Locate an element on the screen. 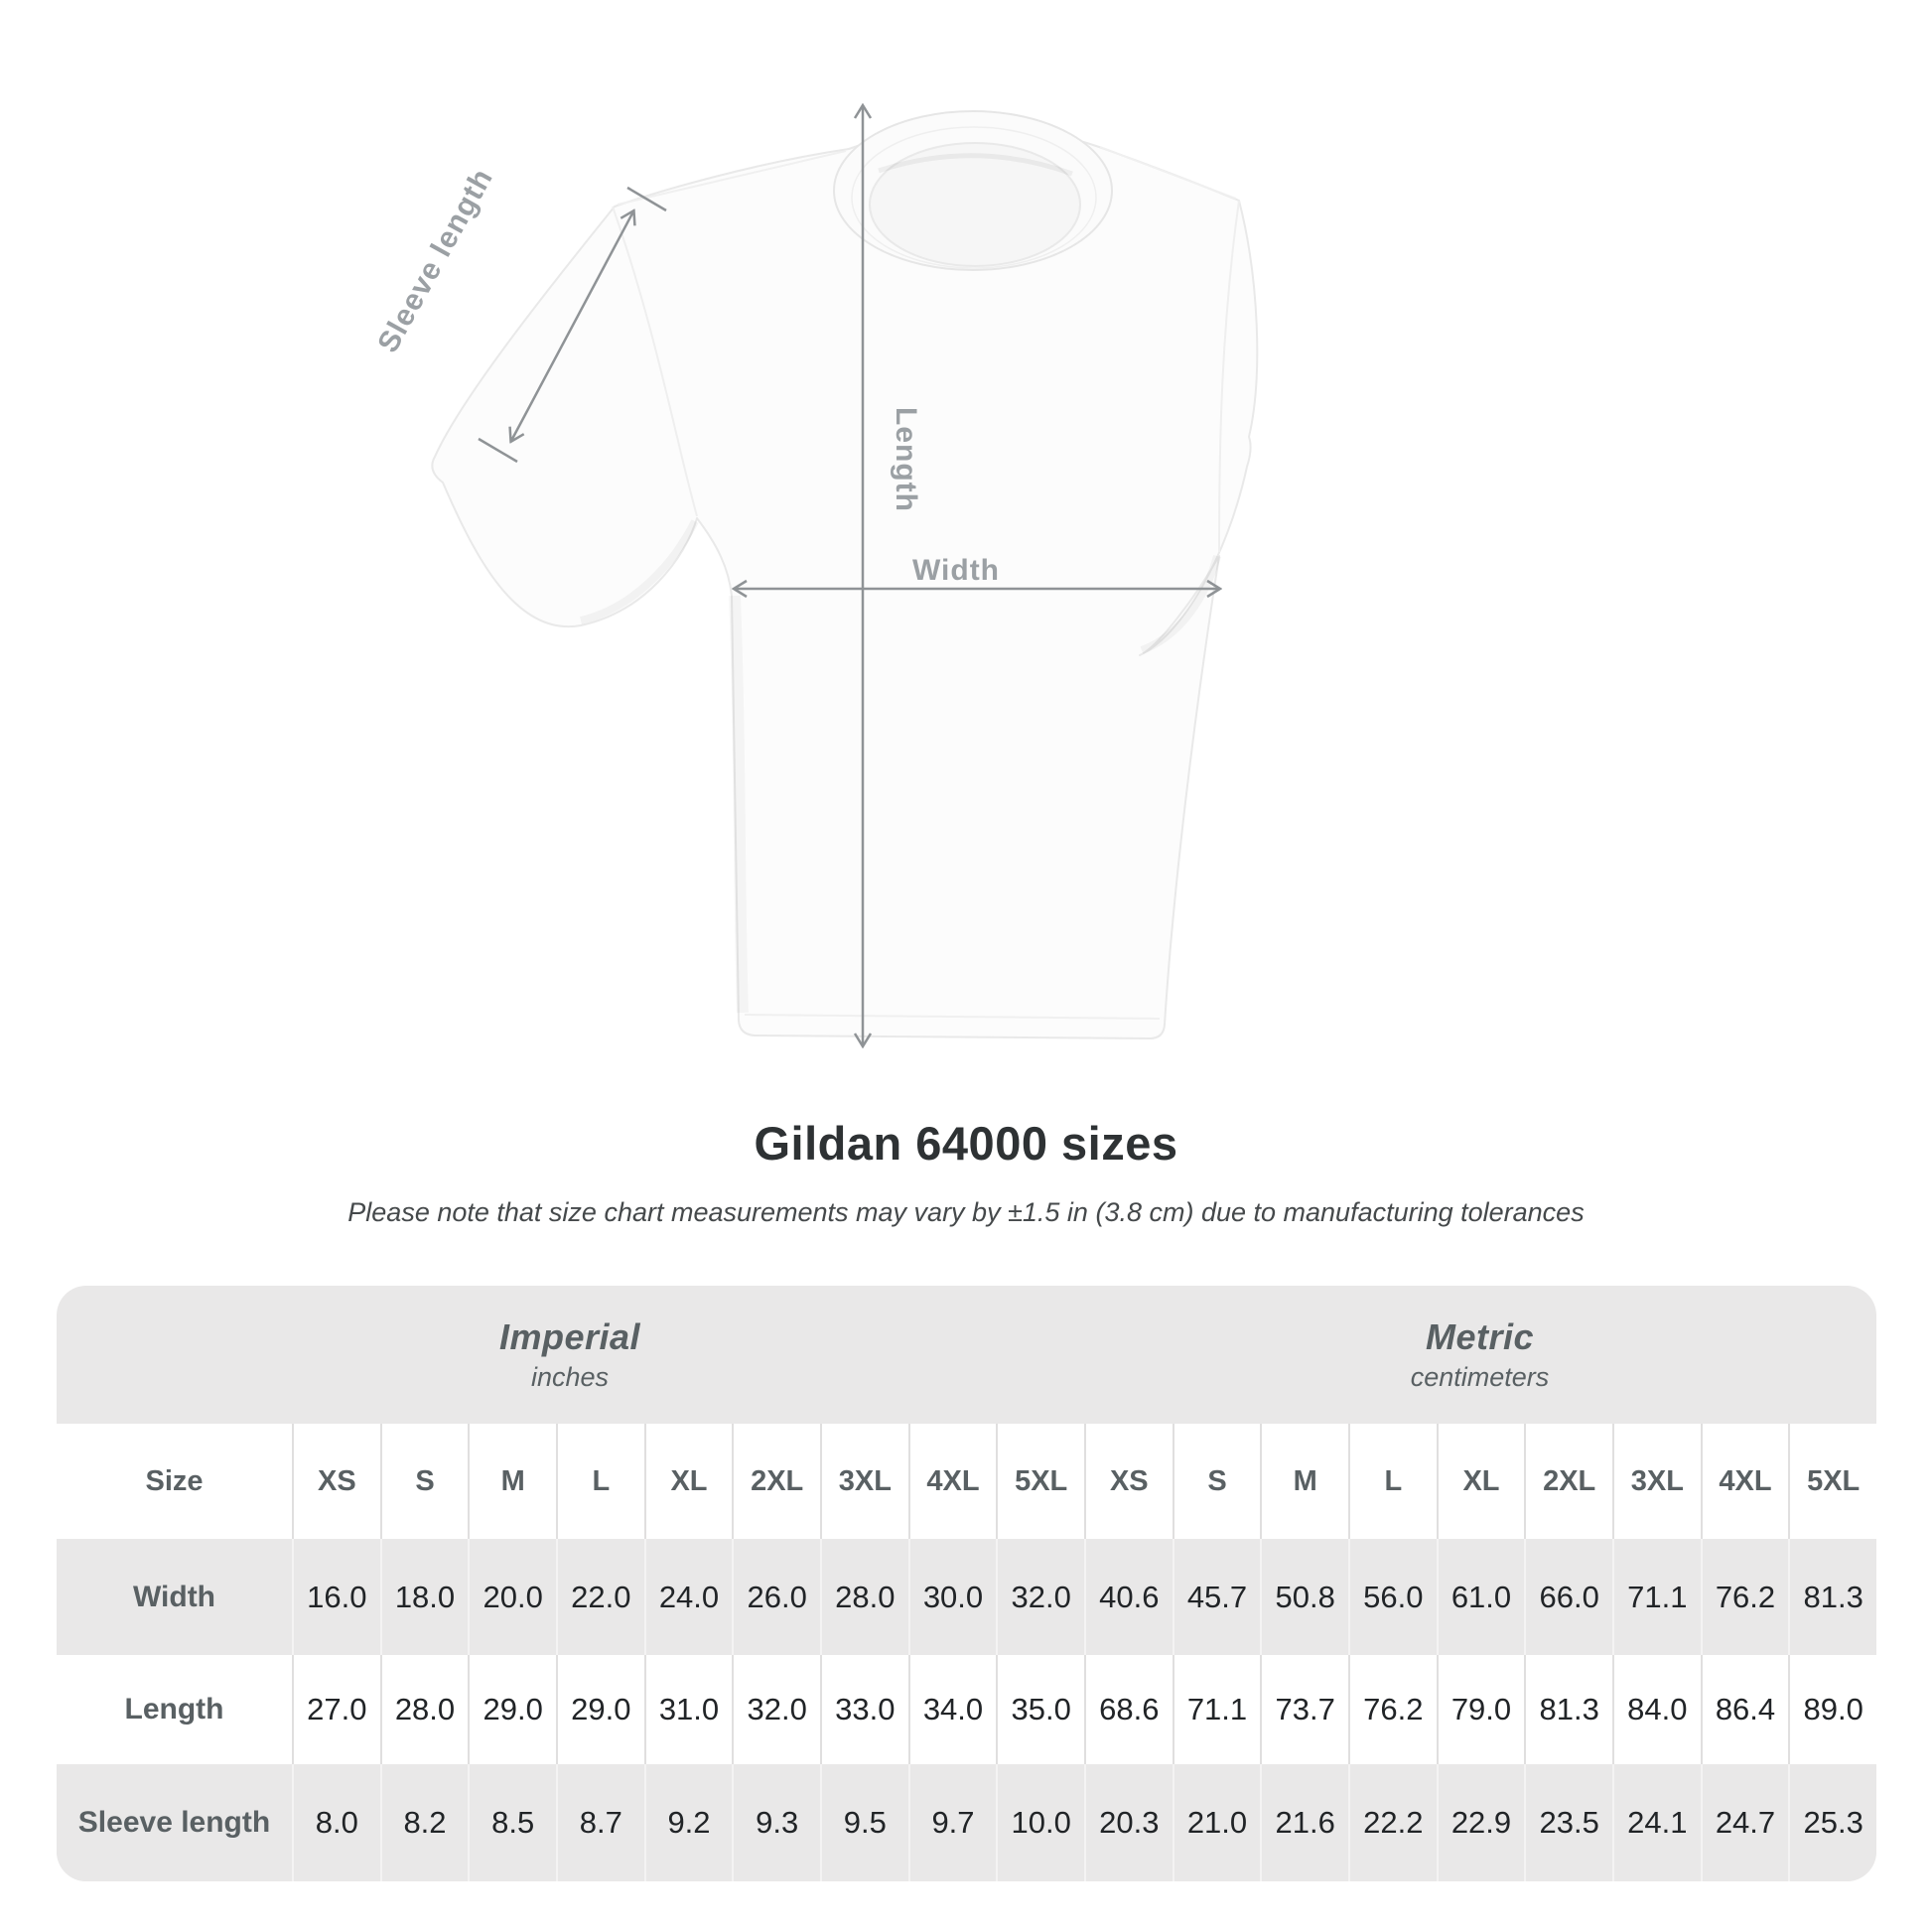  value-cell: 86.4 is located at coordinates (1745, 1709).